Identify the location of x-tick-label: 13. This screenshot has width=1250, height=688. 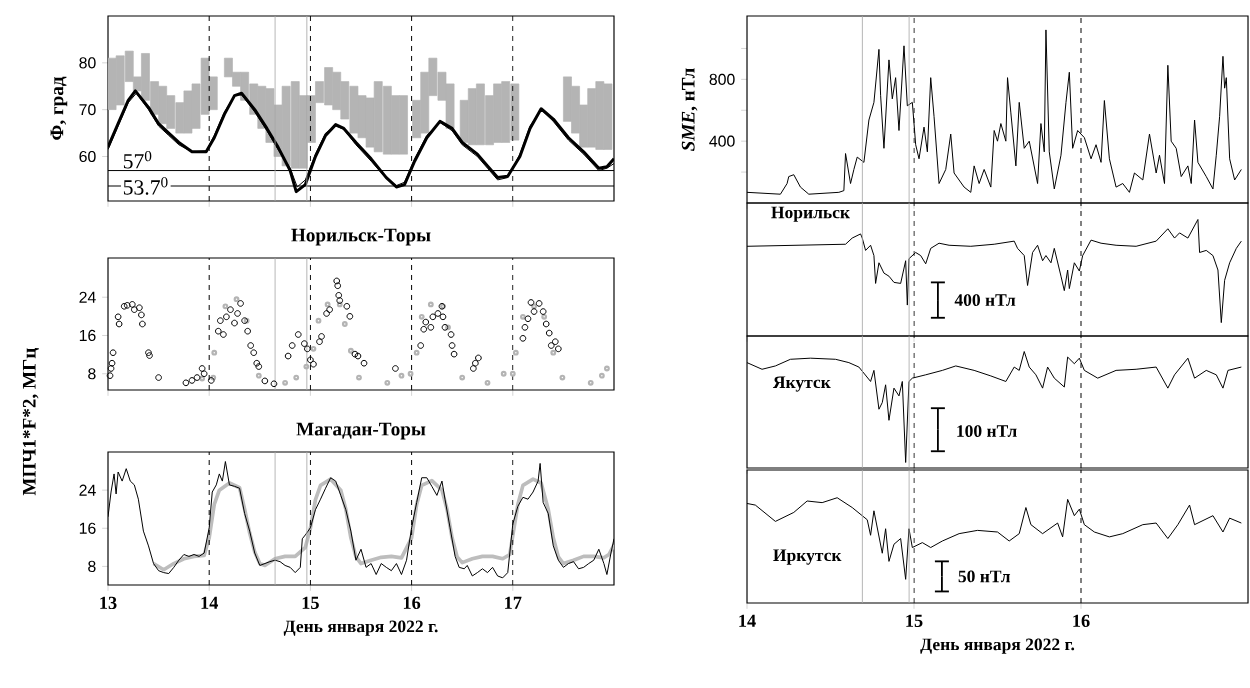
(108, 603).